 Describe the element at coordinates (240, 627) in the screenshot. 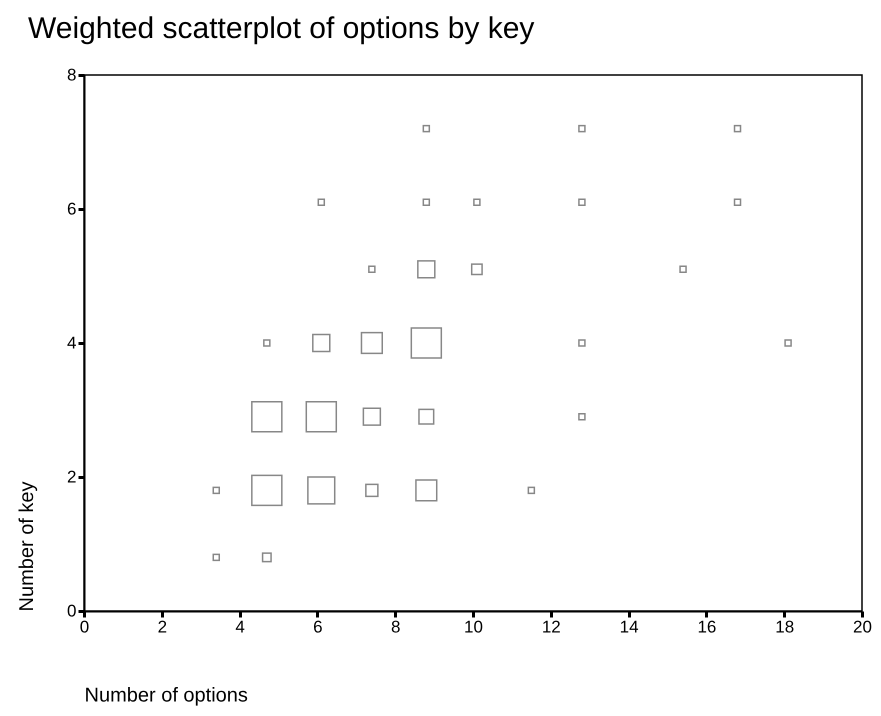

I see `x-tick-label: 4` at that location.